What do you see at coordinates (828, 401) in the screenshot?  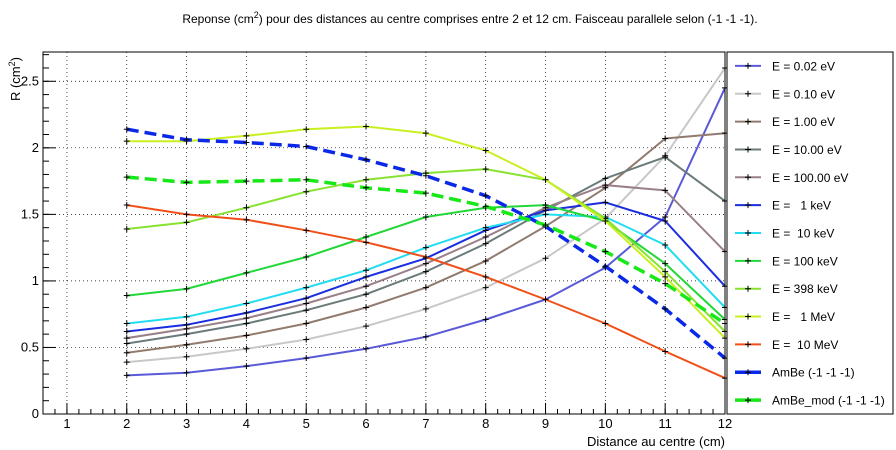 I see `legend-label: AmBe_mod (-1 -1 -1)` at bounding box center [828, 401].